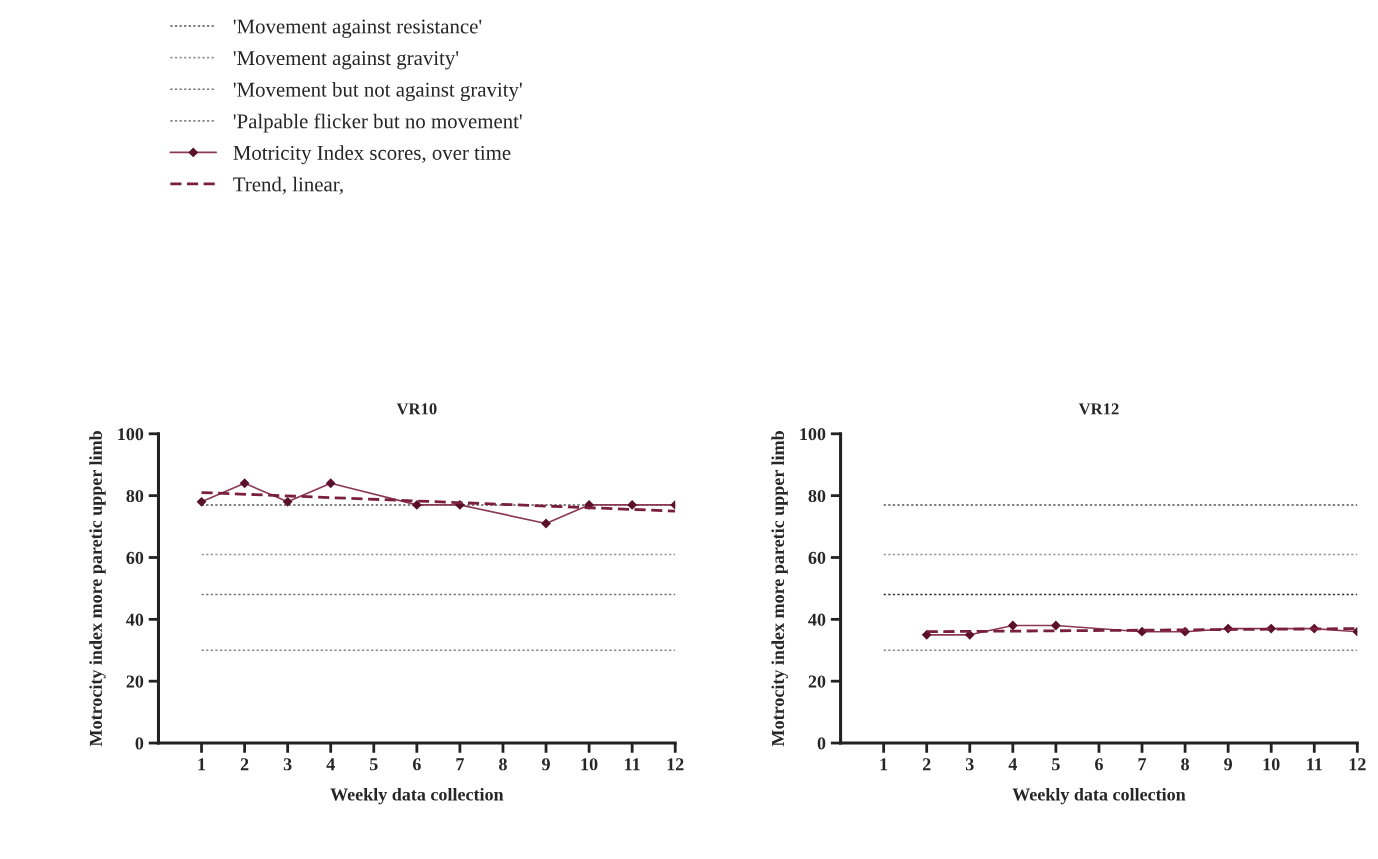 The width and height of the screenshot is (1378, 859). Describe the element at coordinates (346, 60) in the screenshot. I see `legend-label: 'Movement against gravity'` at that location.